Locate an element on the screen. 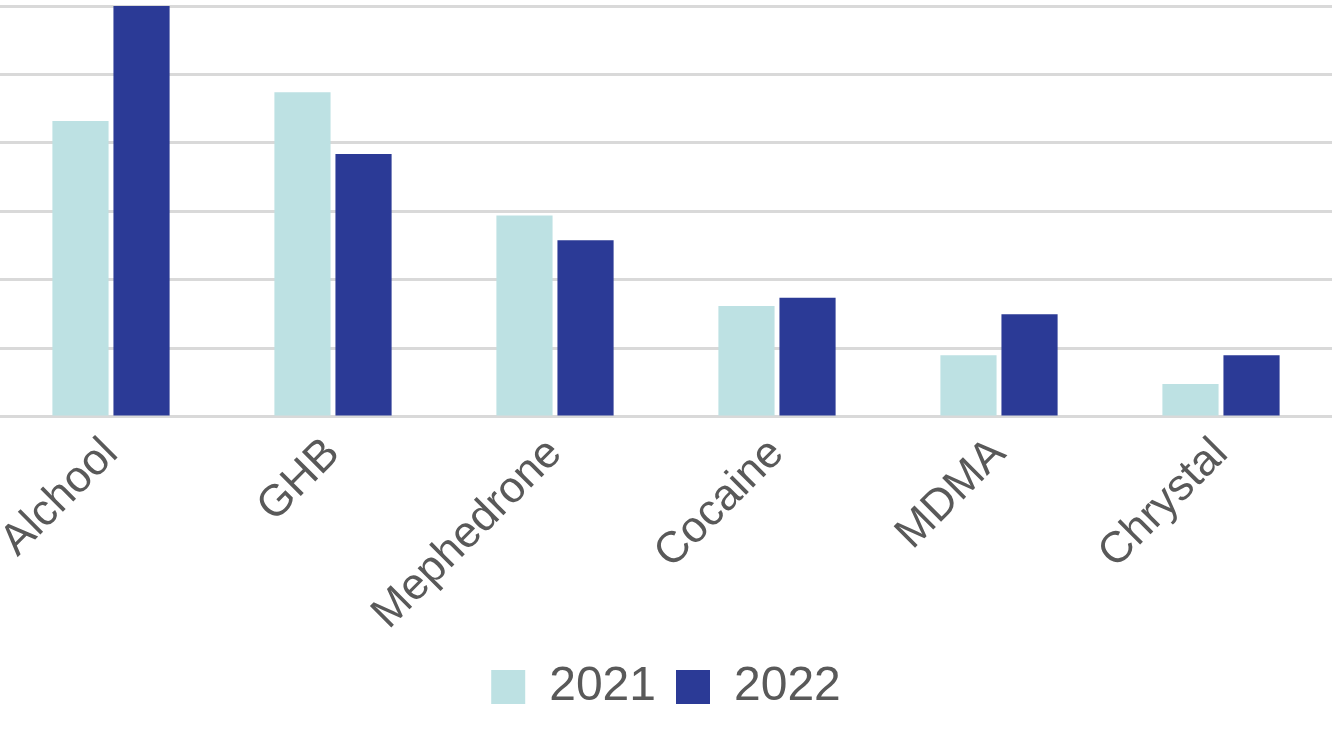 The height and width of the screenshot is (731, 1332). legend-label: 2021 is located at coordinates (602, 684).